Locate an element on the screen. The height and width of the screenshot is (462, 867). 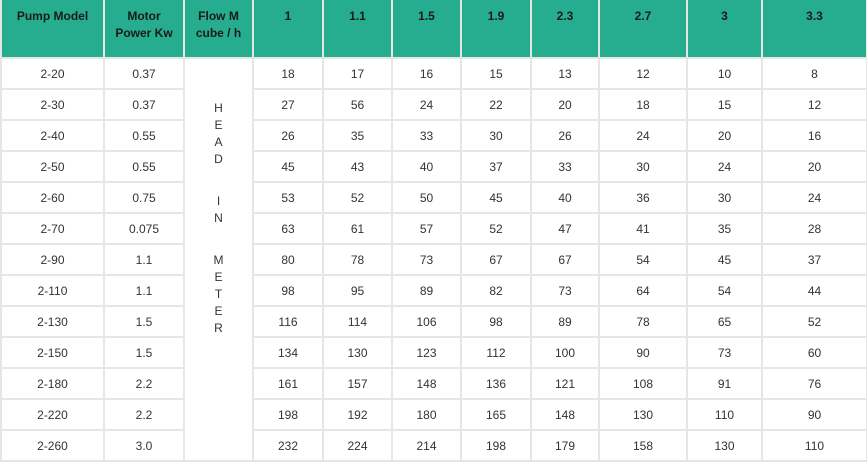
cell-head-value: 224 is located at coordinates (357, 445).